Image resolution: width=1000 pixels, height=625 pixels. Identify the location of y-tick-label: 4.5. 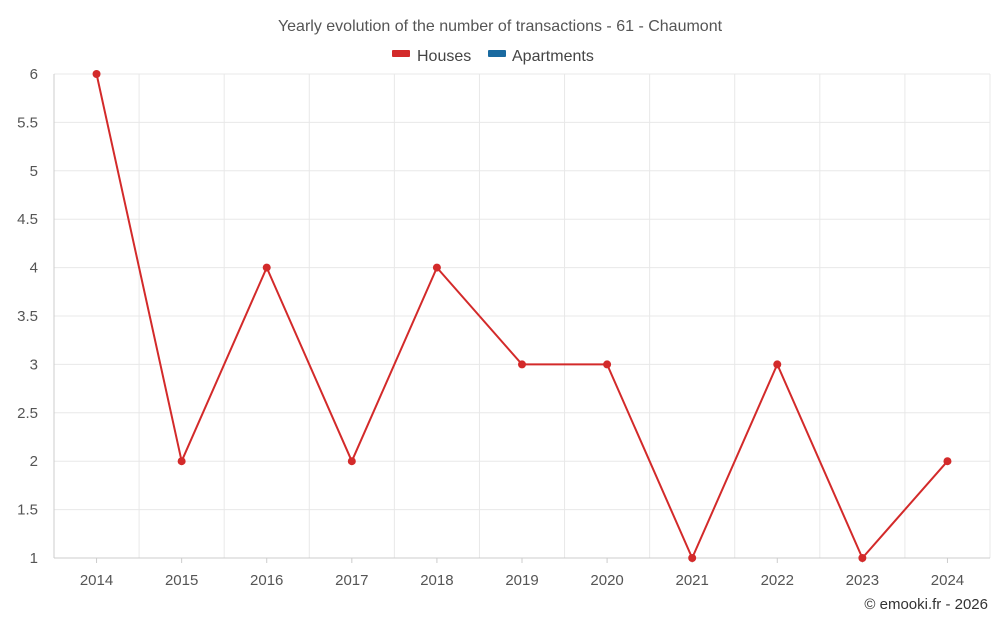
(27, 219).